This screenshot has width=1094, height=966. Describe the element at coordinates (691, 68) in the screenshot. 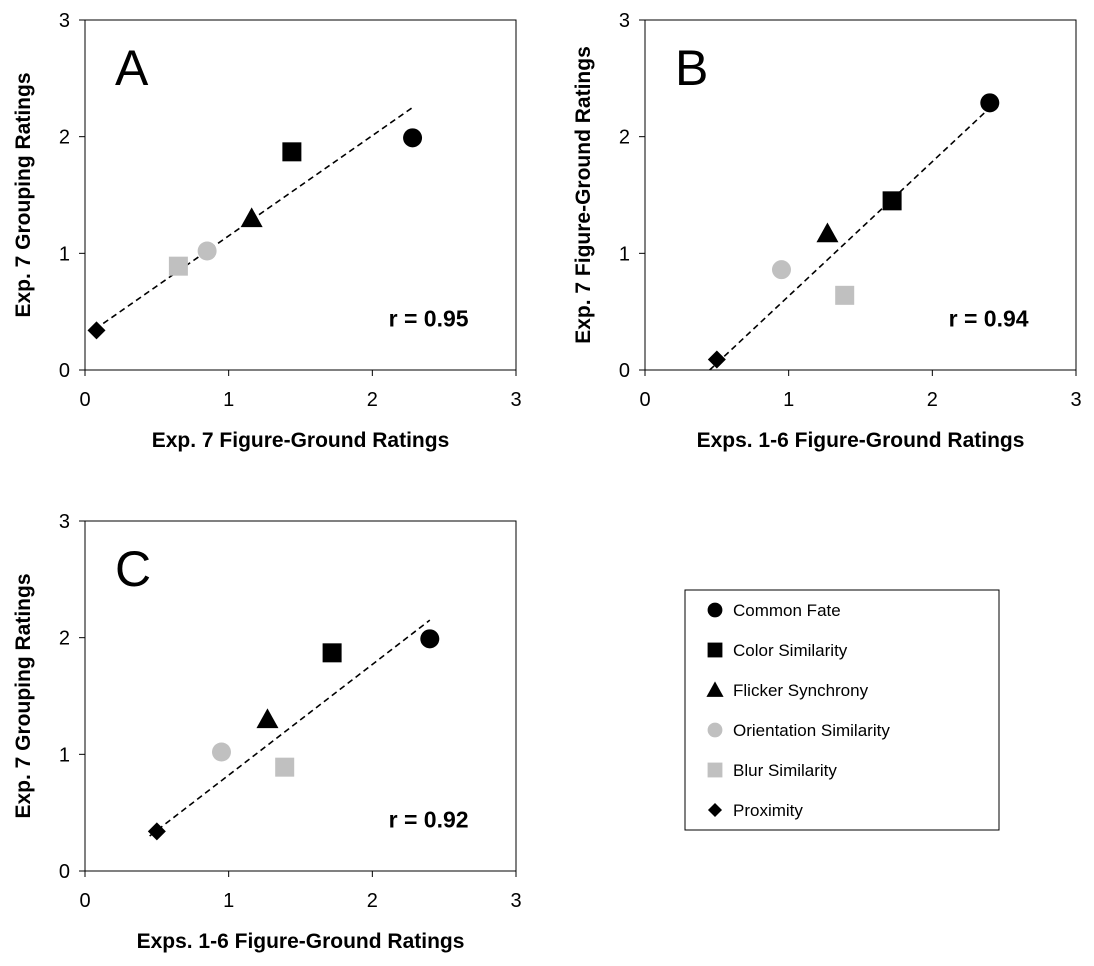

I see `panel-letter: B` at that location.